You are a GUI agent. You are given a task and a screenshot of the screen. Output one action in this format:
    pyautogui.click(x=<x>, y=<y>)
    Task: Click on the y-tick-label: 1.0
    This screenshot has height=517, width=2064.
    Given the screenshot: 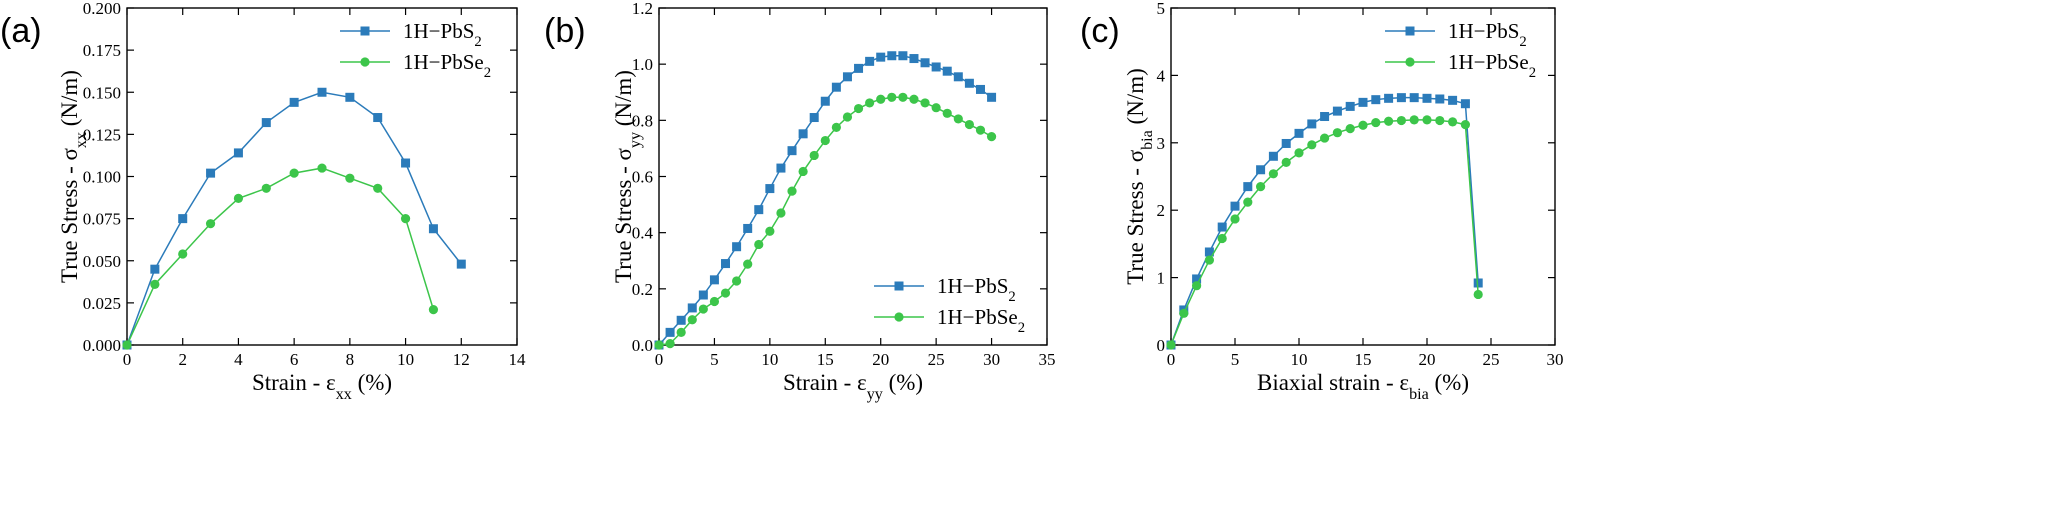 What is the action you would take?
    pyautogui.click(x=642, y=64)
    